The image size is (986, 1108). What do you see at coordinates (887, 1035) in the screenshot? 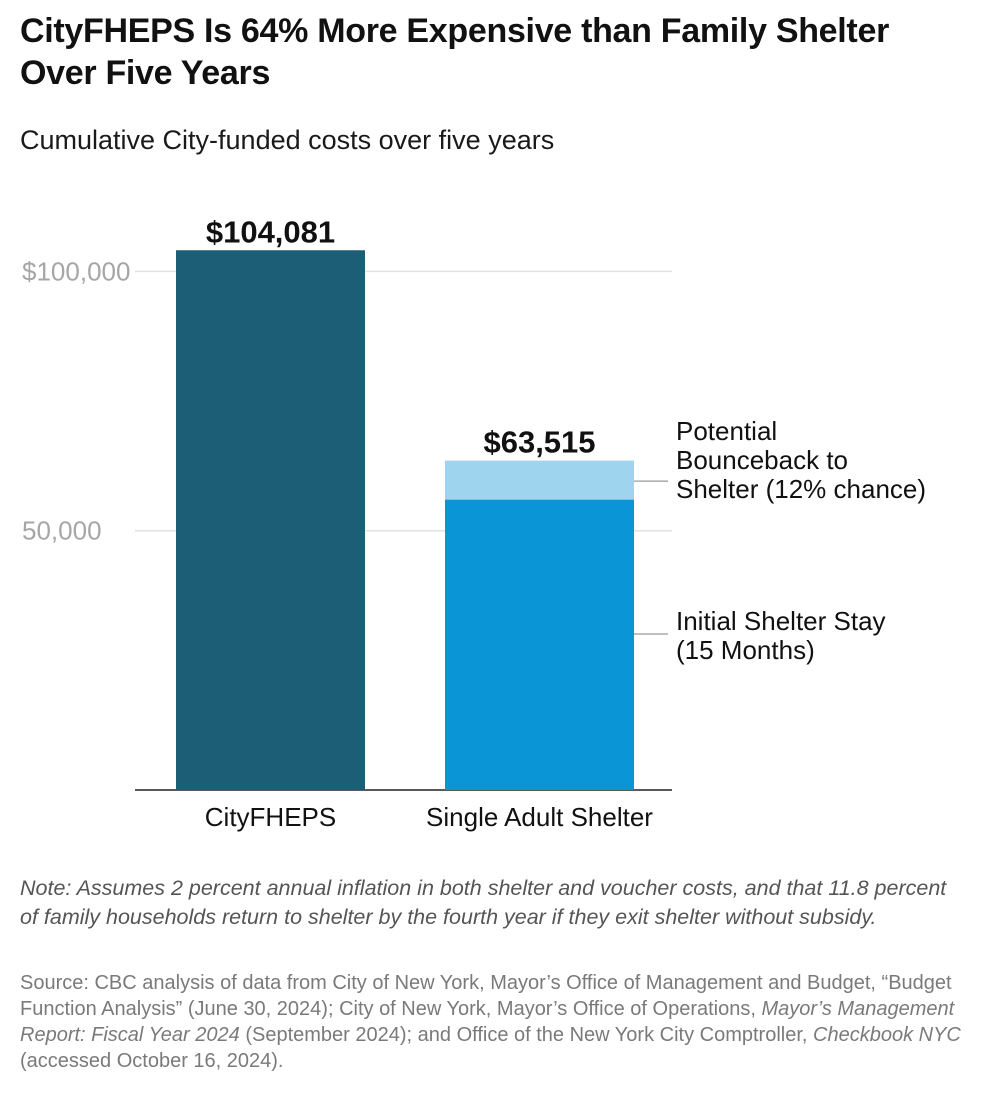
I see `source-site-title: Checkbook NYC` at bounding box center [887, 1035].